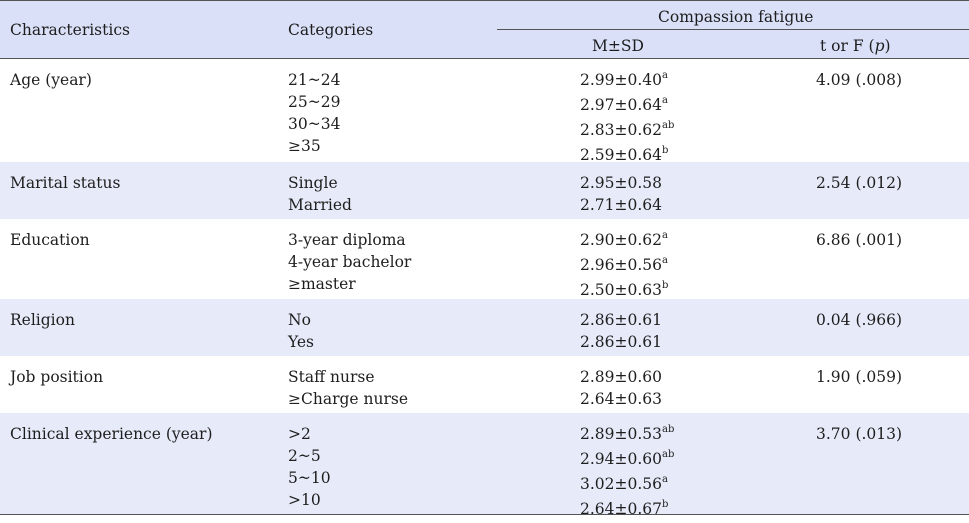  I want to click on characteristic-cell: Job position, so click(57, 377).